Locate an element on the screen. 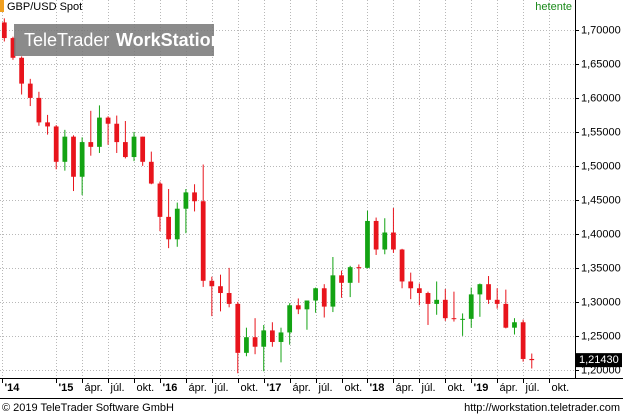 This screenshot has width=623, height=416. last-price-box is located at coordinates (599, 360).